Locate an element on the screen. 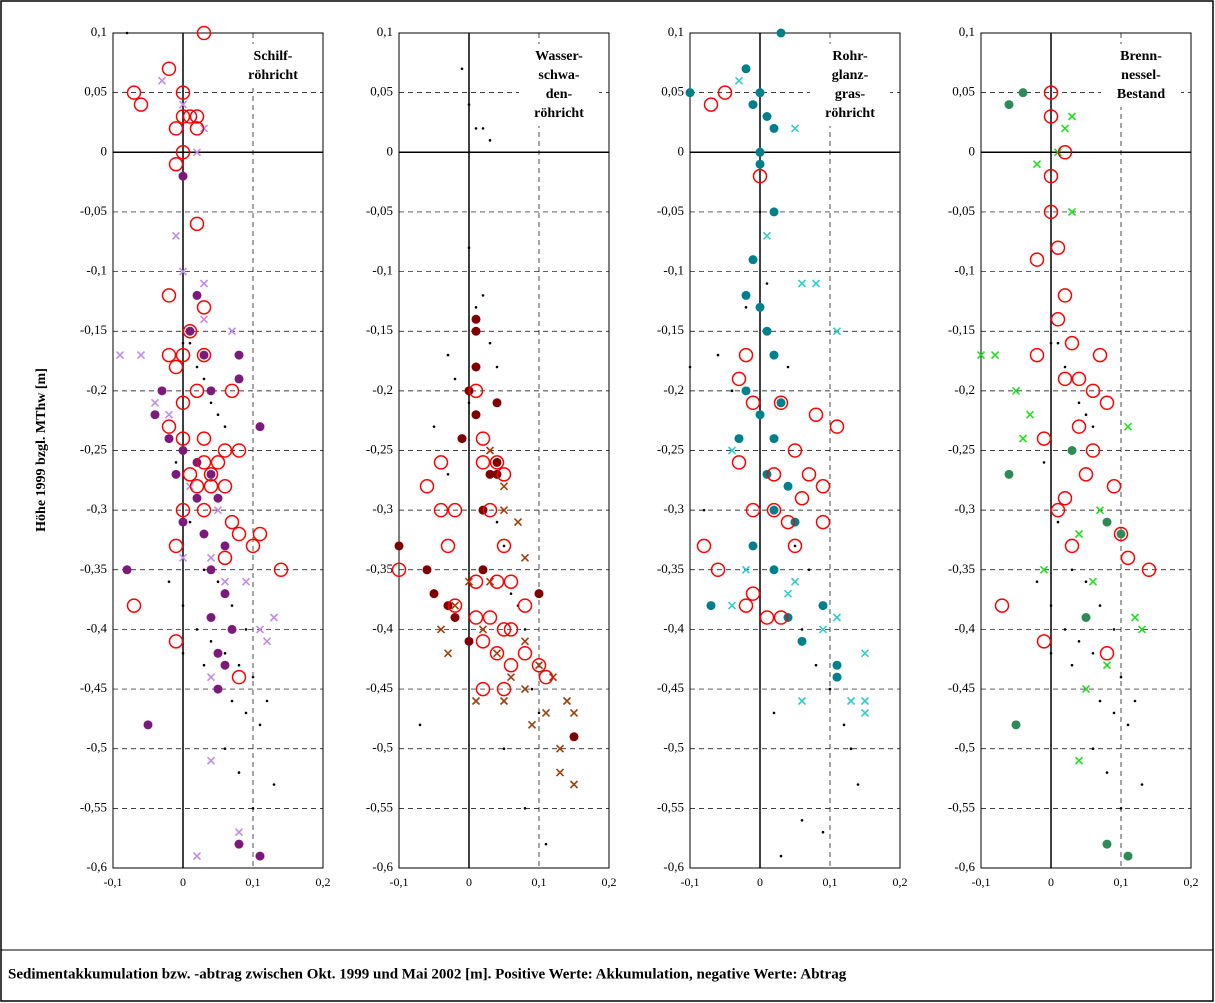  y-tick-label: -0,15 is located at coordinates (670, 329).